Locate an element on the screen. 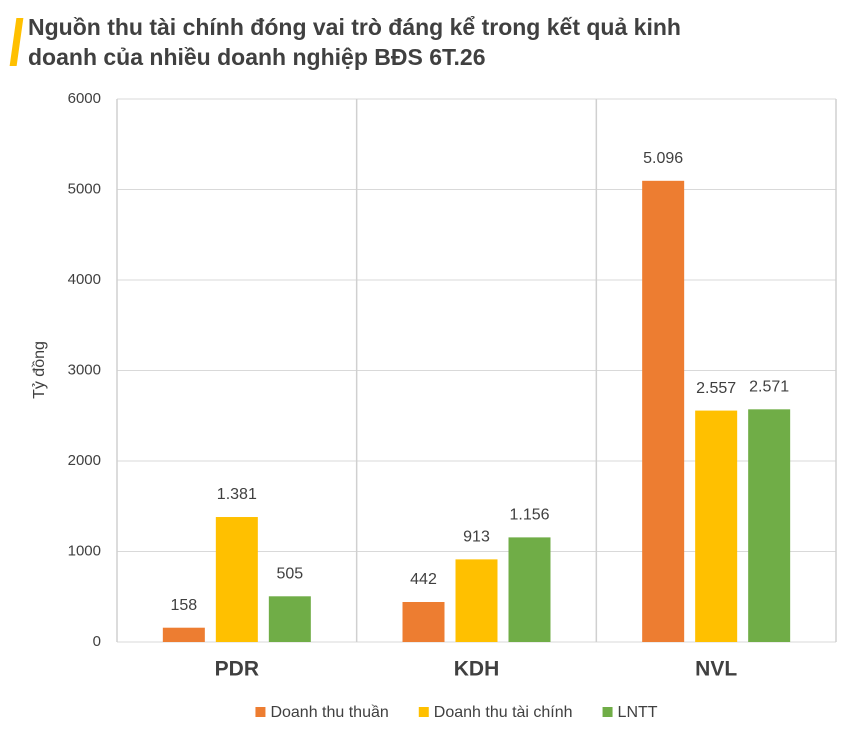 The width and height of the screenshot is (860, 744). legend-label: LNTT is located at coordinates (638, 712).